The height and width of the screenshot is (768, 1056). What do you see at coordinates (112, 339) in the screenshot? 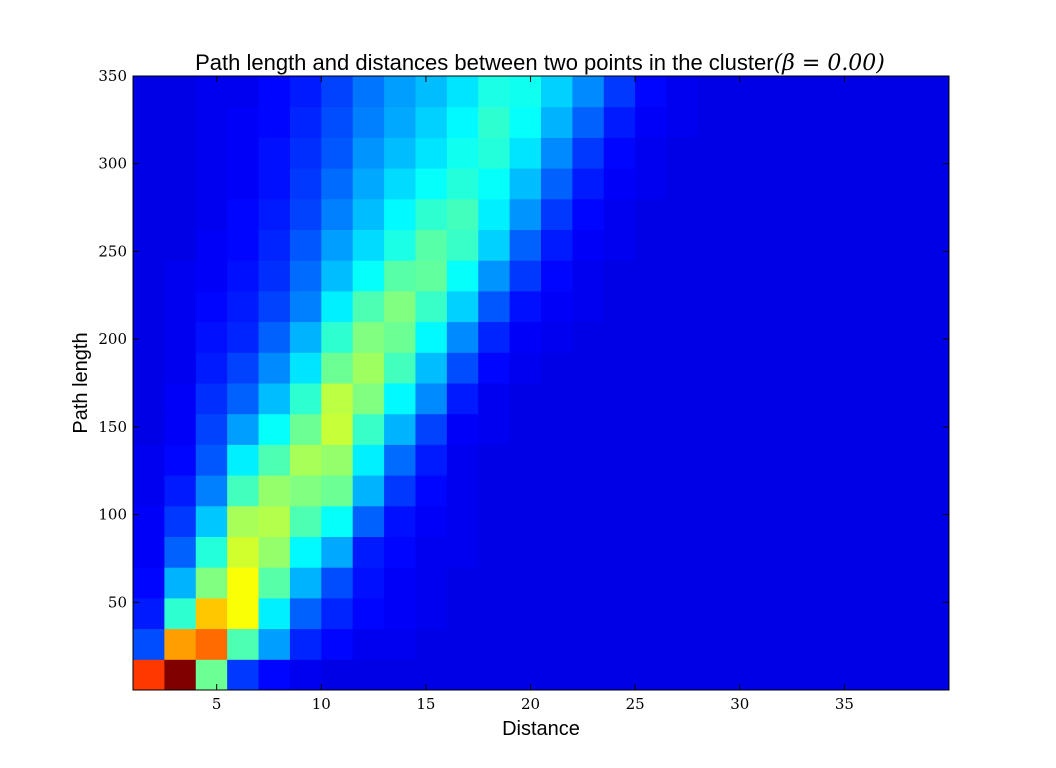
I see `y-tick-label: 200` at bounding box center [112, 339].